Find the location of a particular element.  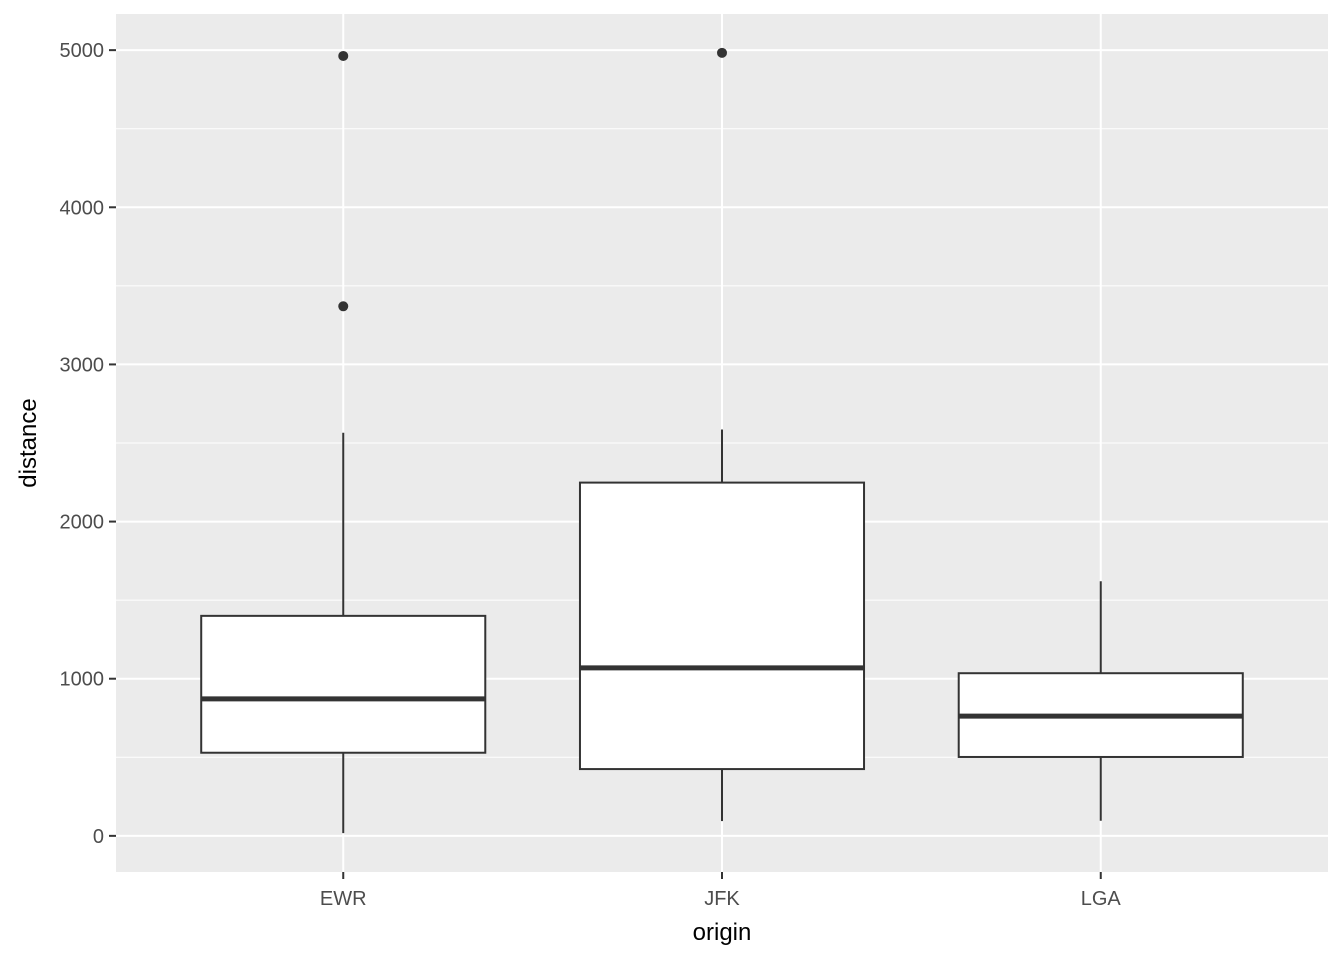

x-tick-label: LGA is located at coordinates (1101, 899).